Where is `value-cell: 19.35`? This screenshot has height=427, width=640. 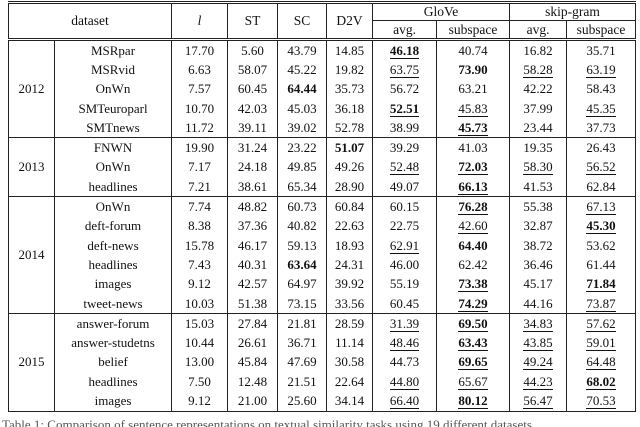 value-cell: 19.35 is located at coordinates (538, 147).